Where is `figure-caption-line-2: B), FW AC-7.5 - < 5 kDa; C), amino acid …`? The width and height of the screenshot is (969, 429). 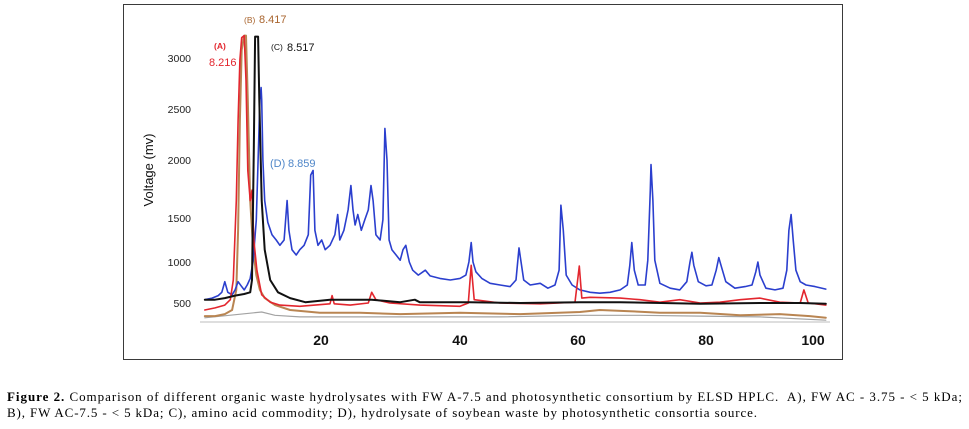
figure-caption-line-2: B), FW AC-7.5 - < 5 kDa; C), amino acid … is located at coordinates (382, 412).